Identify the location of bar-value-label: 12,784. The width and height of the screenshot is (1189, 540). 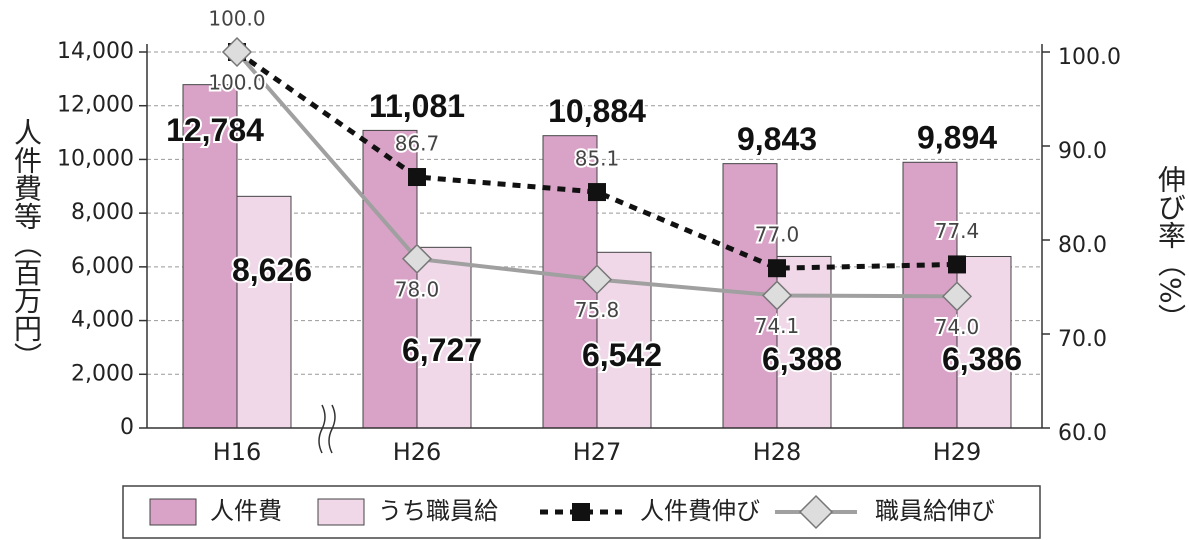
(215, 130).